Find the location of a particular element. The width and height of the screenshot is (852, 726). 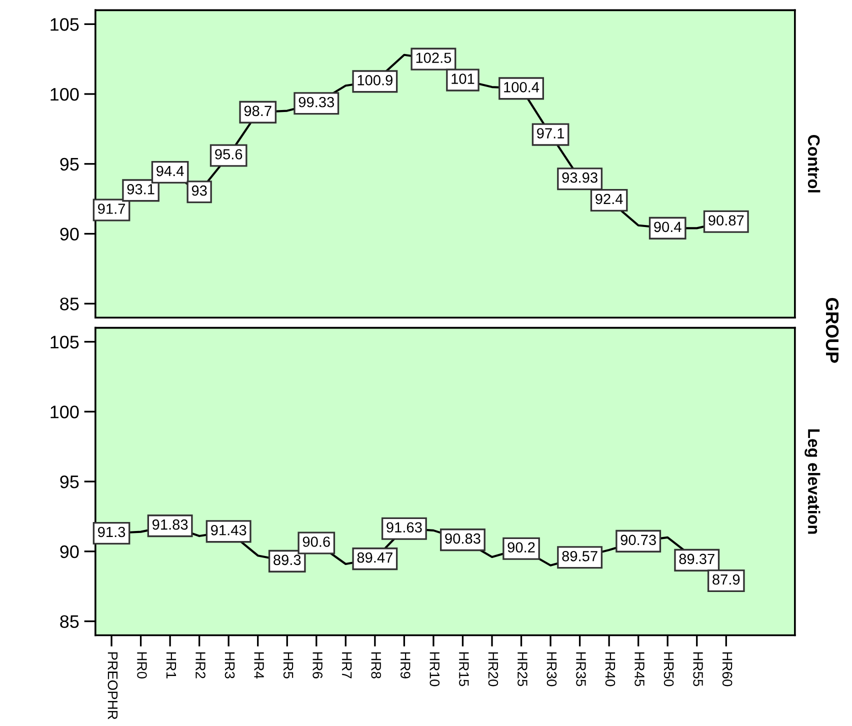

x-tick-label: HR4 is located at coordinates (259, 665).